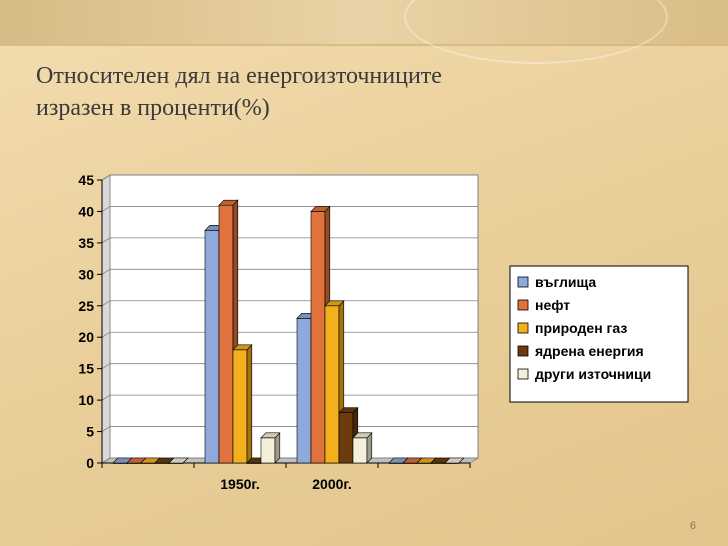 This screenshot has height=546, width=728. Describe the element at coordinates (86, 243) in the screenshot. I see `y-tick-label: 35` at that location.